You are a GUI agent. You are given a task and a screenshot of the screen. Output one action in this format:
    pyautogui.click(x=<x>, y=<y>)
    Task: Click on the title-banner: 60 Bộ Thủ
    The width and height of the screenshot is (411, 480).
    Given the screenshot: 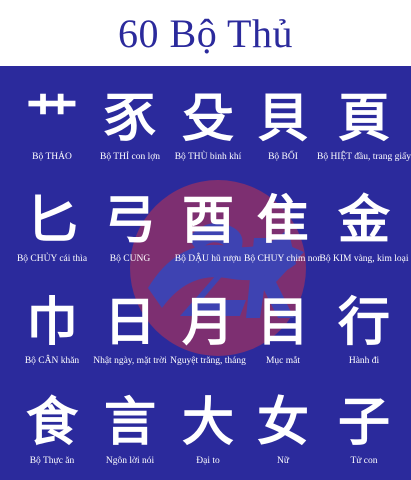 What is the action you would take?
    pyautogui.click(x=205, y=33)
    